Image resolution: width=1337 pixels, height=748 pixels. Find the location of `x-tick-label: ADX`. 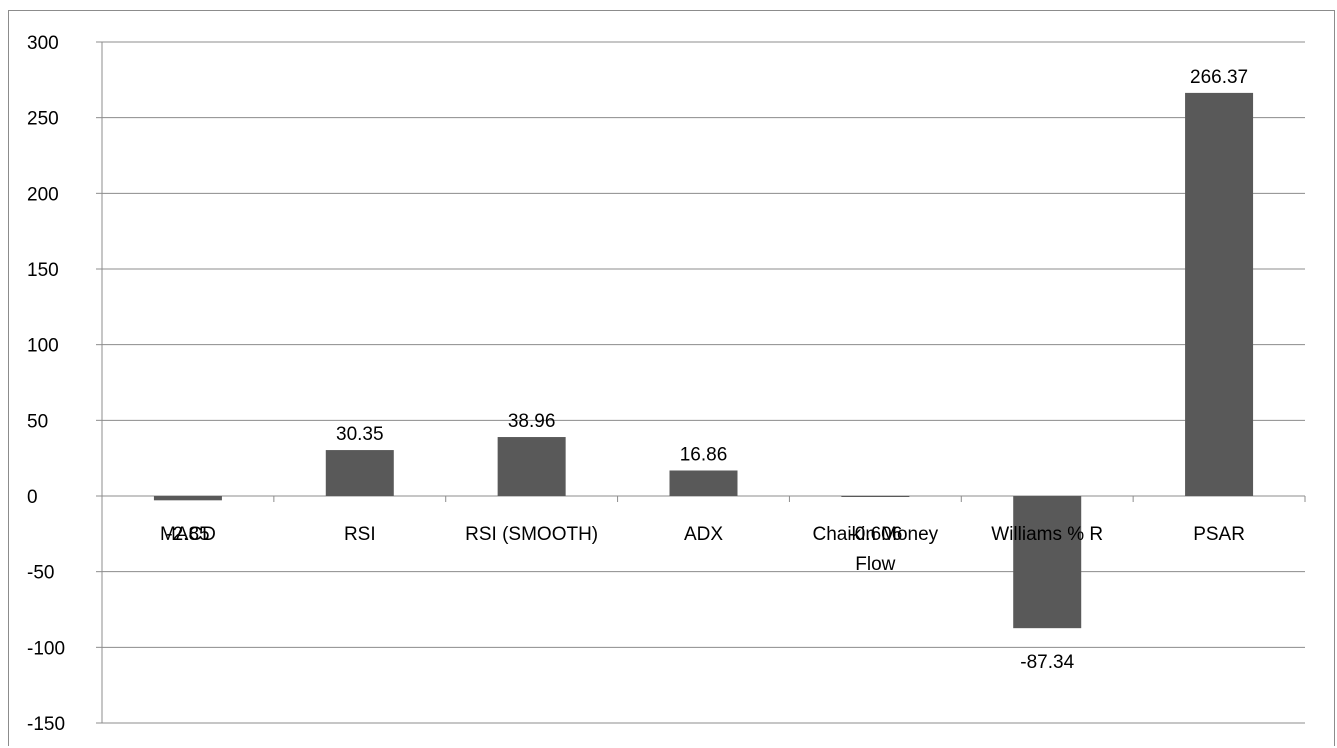

x-tick-label: ADX is located at coordinates (703, 534).